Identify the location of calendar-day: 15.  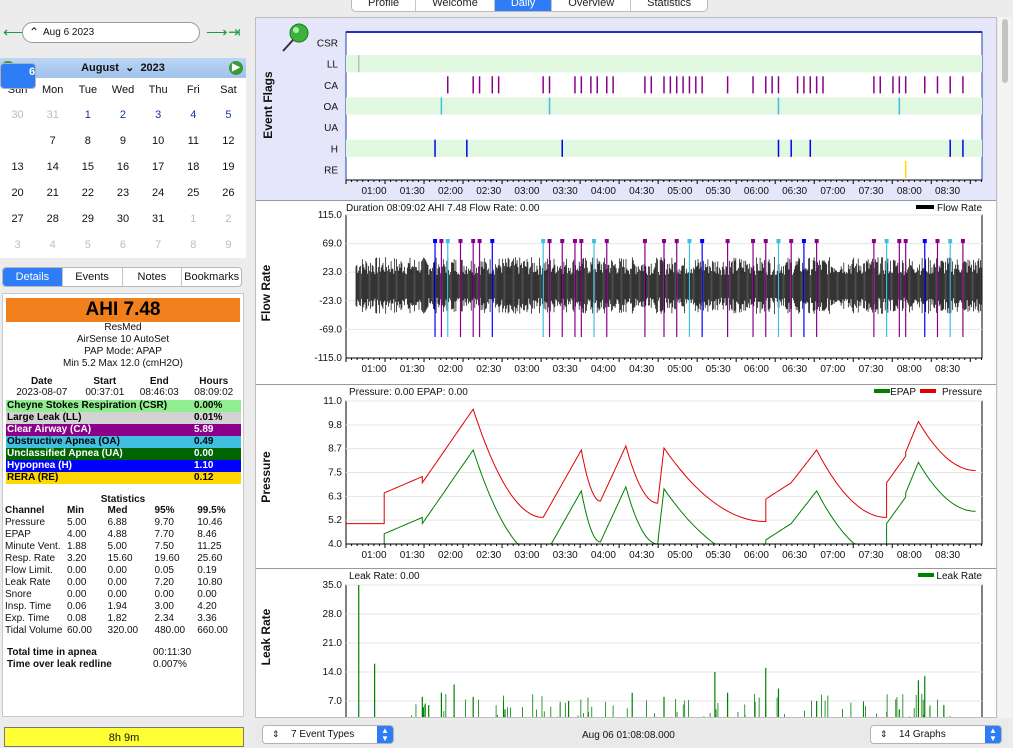
(87, 167).